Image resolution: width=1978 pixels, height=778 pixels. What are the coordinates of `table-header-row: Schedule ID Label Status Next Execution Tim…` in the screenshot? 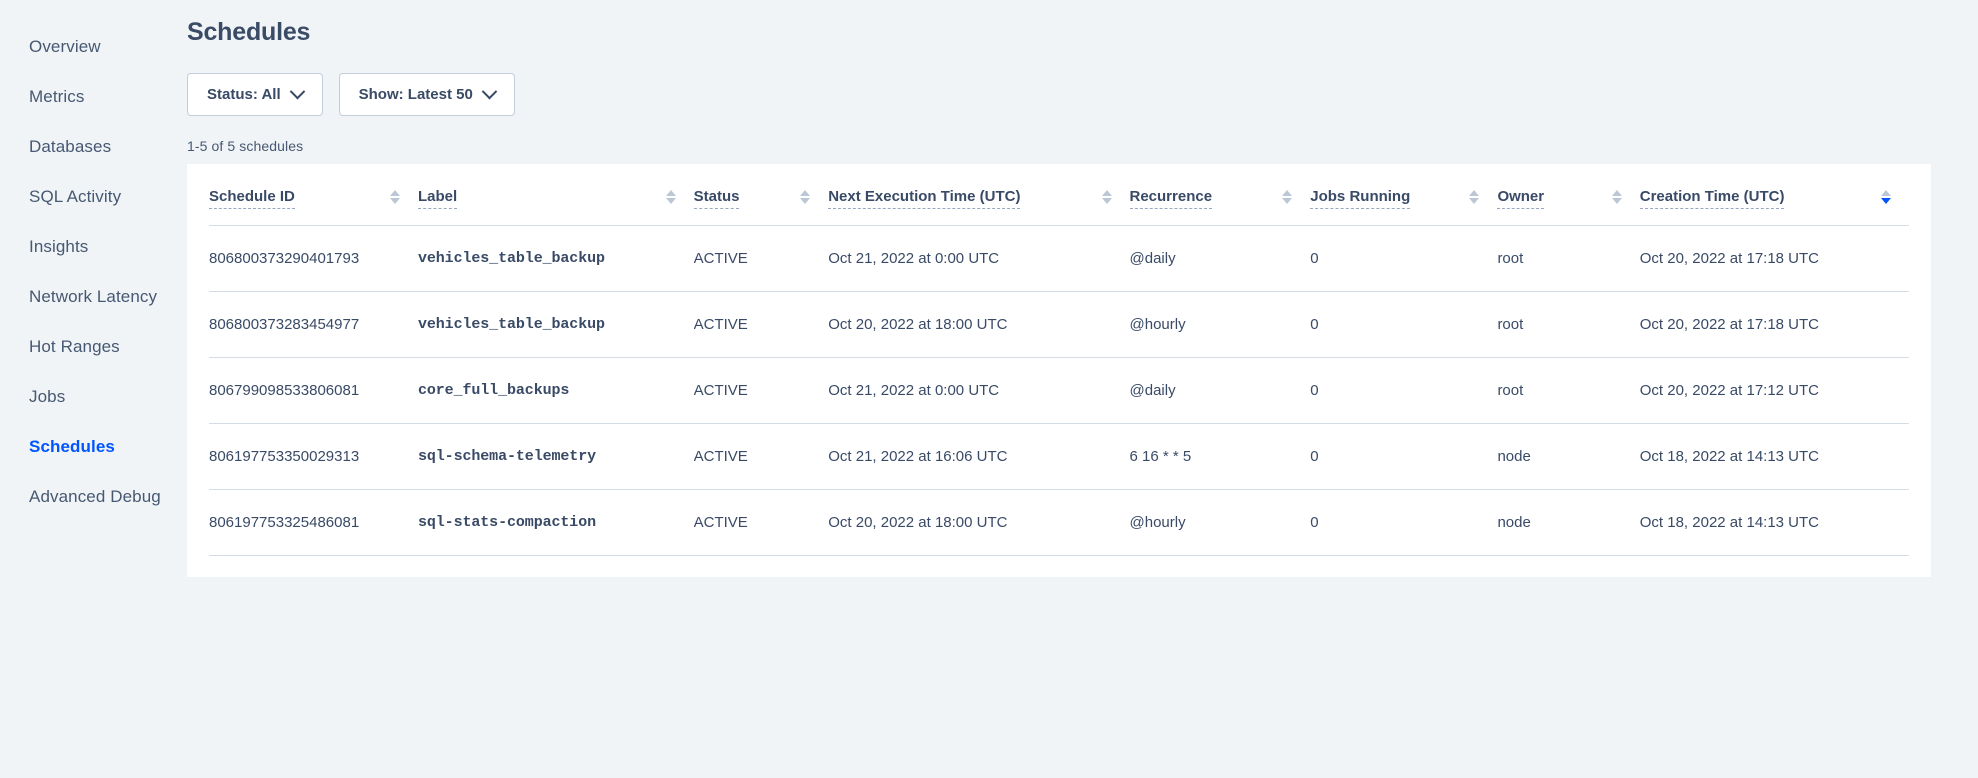 It's located at (1059, 195).